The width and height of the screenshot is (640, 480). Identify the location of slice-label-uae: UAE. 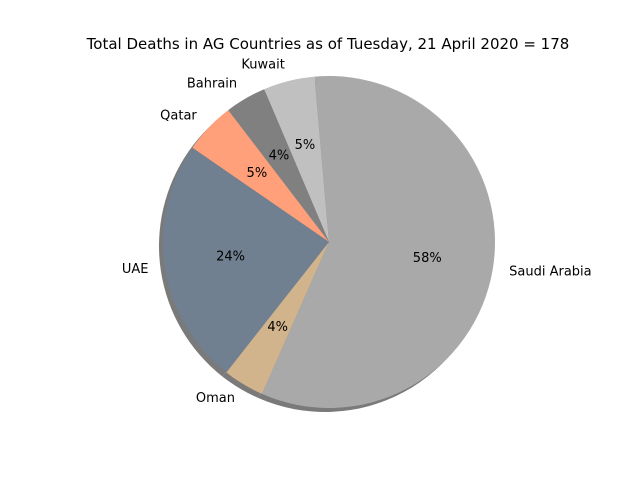
(135, 269).